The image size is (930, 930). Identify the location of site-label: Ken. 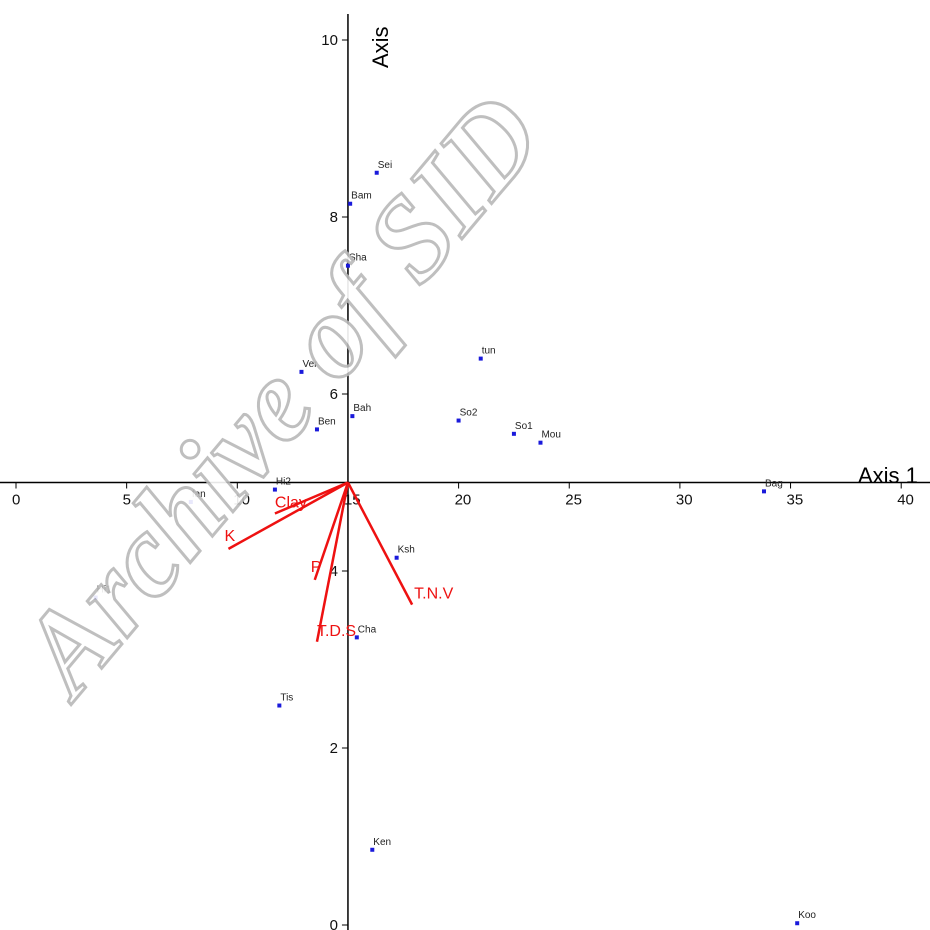
(382, 842).